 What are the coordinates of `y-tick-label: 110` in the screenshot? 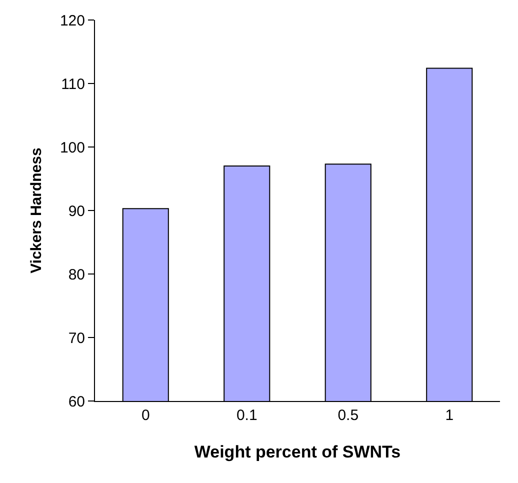 It's located at (73, 84).